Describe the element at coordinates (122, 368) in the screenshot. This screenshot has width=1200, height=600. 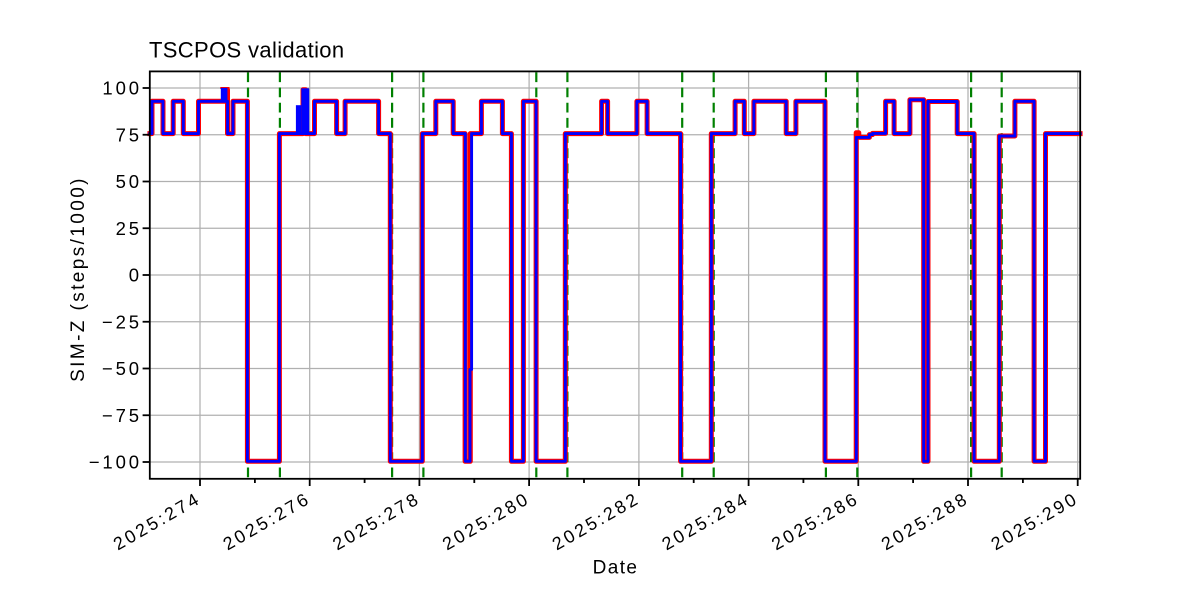
I see `svg-text: −50` at that location.